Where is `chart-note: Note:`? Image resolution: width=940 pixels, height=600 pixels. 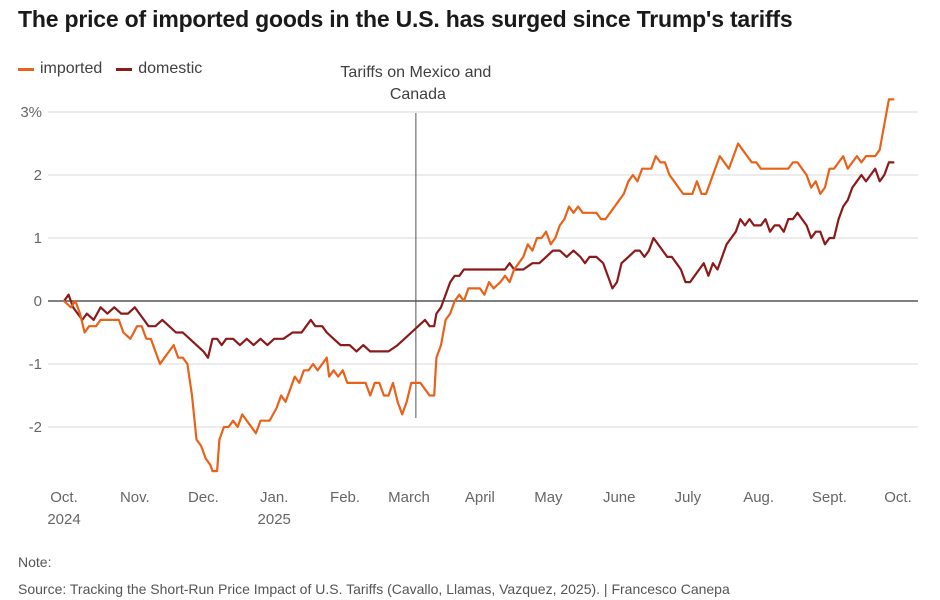
chart-note: Note: is located at coordinates (35, 562).